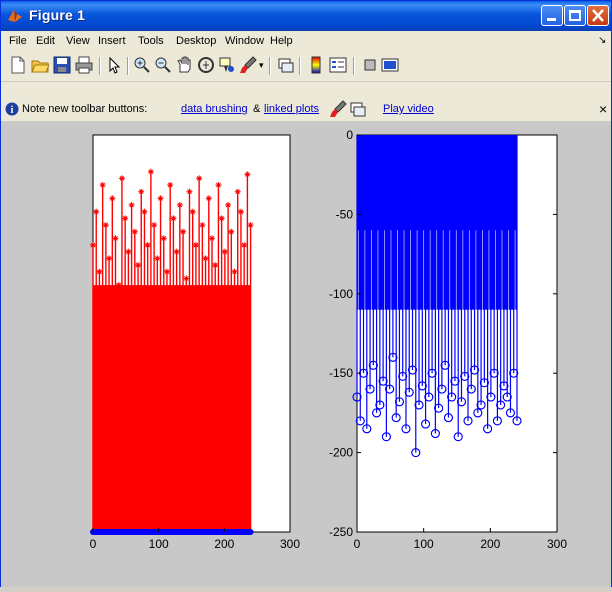 The height and width of the screenshot is (592, 612). What do you see at coordinates (370, 65) in the screenshot?
I see `hide-plot-tools-icon` at bounding box center [370, 65].